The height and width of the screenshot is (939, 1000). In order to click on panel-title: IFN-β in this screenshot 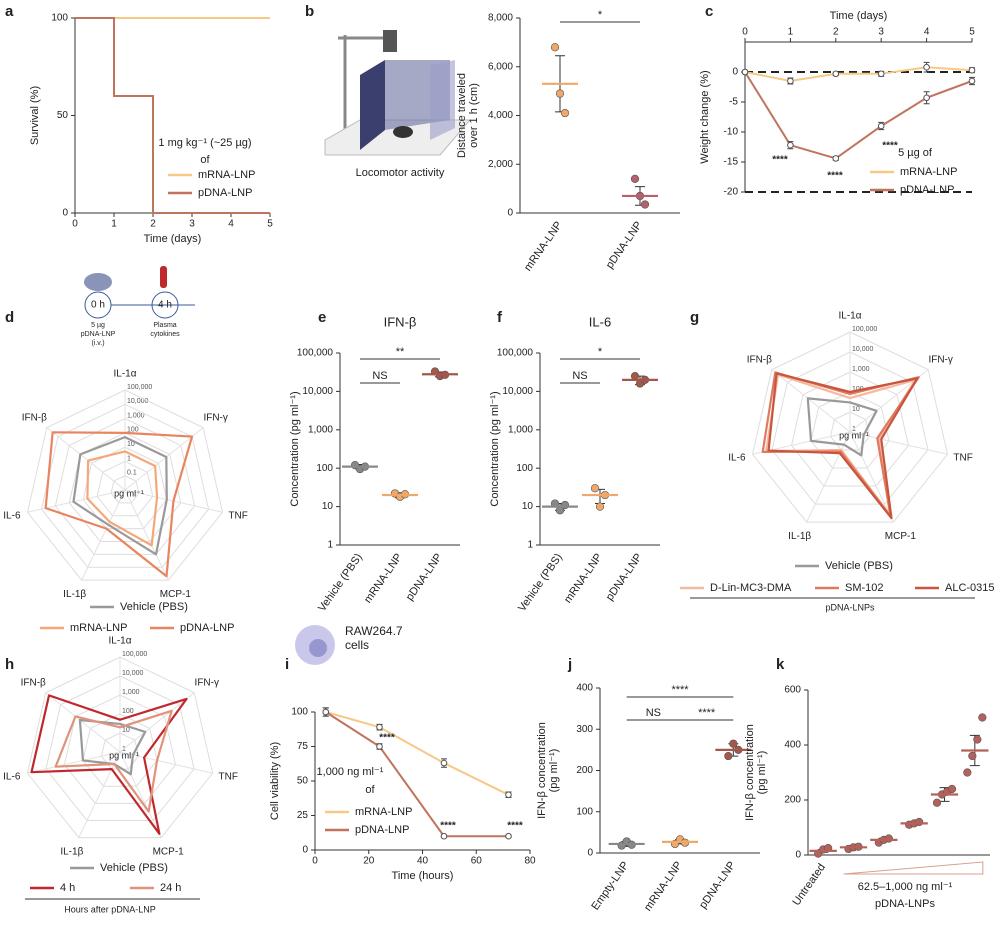, I will do `click(400, 321)`.